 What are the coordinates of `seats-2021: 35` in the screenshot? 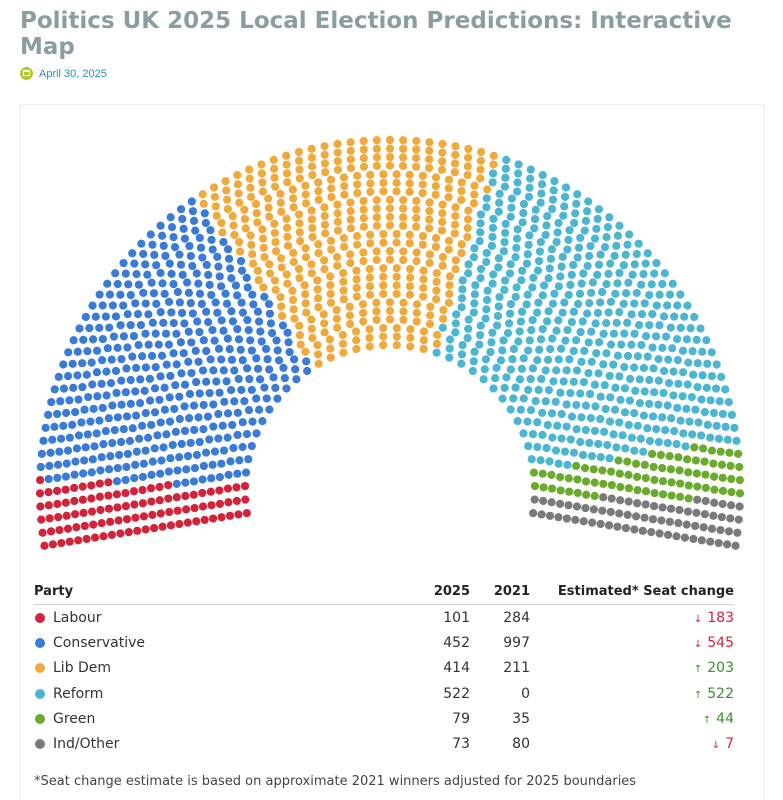 It's located at (521, 718).